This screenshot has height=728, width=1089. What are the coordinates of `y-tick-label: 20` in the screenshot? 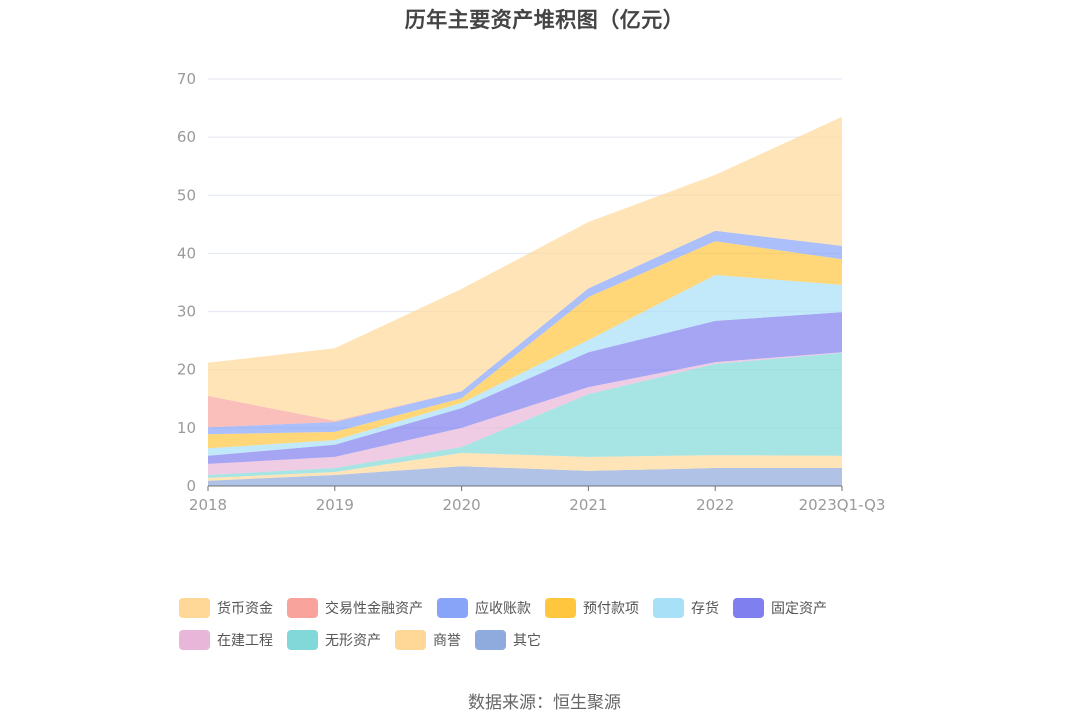 It's located at (186, 370).